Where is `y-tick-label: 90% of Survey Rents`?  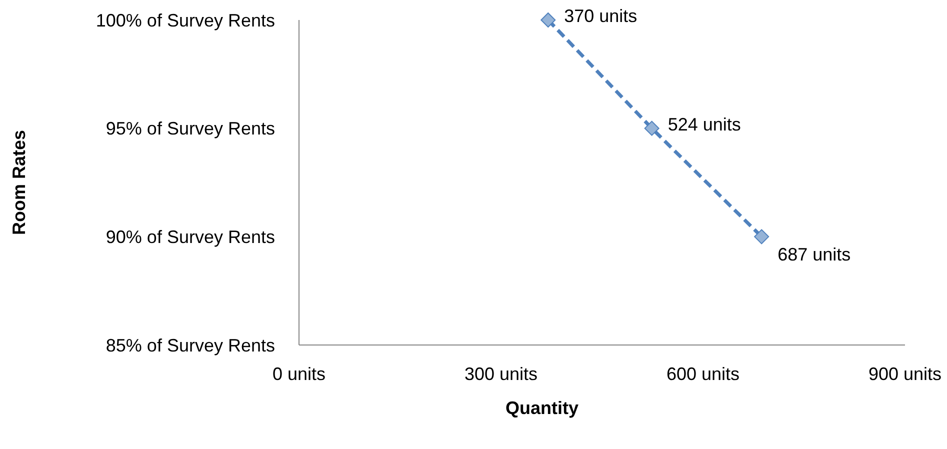
y-tick-label: 90% of Survey Rents is located at coordinates (190, 236).